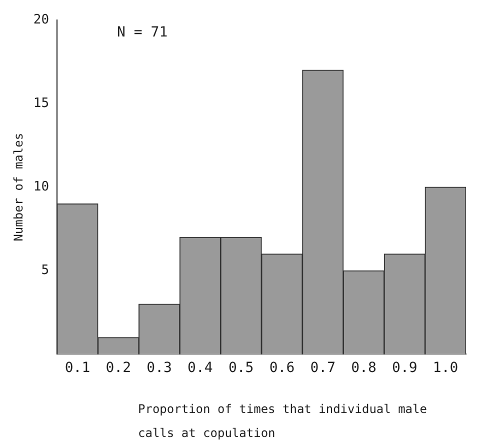 Image resolution: width=489 pixels, height=447 pixels. Describe the element at coordinates (282, 368) in the screenshot. I see `x-tick-label: 0.6` at that location.